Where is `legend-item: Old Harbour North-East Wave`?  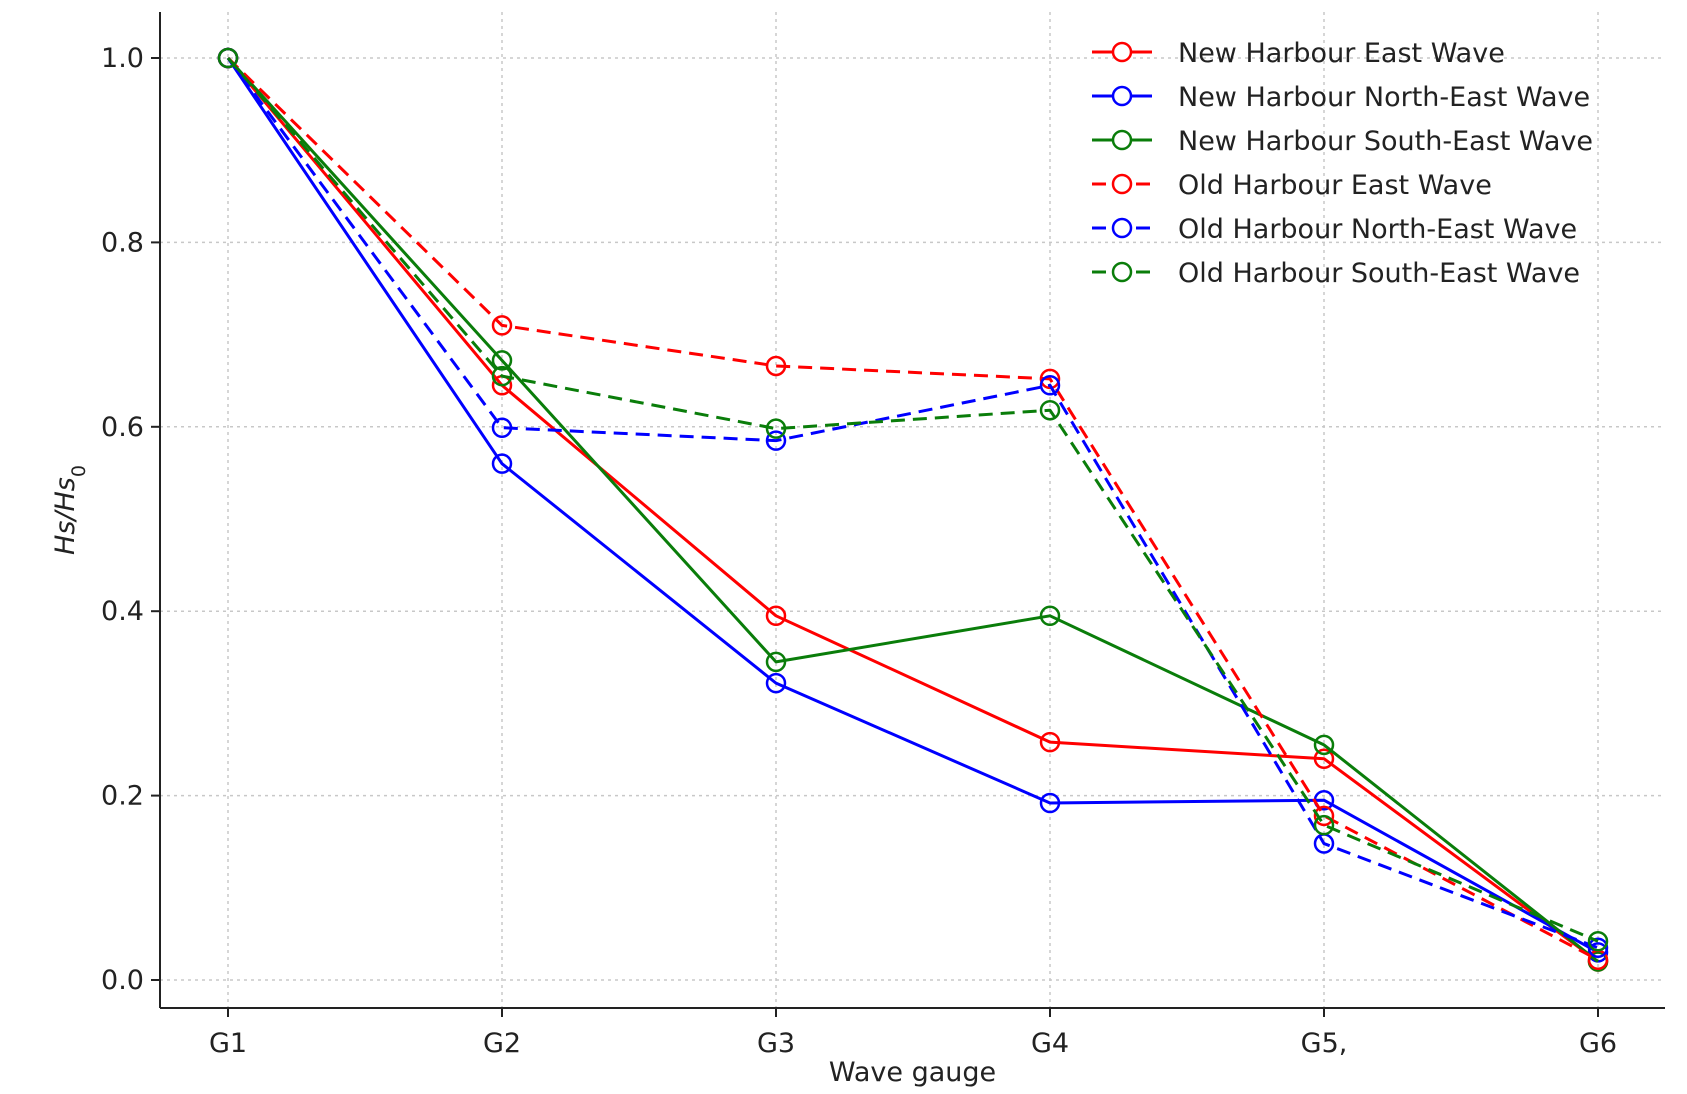
legend-item: Old Harbour North-East Wave is located at coordinates (1334, 229).